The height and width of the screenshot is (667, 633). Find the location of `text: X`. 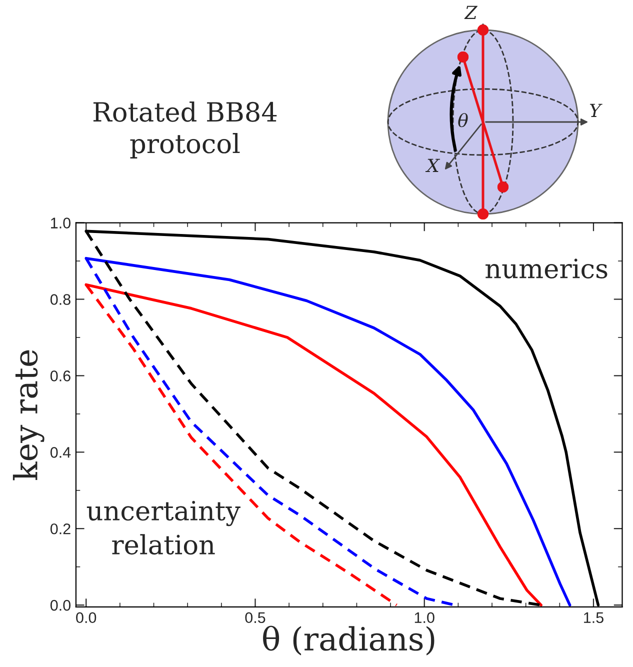

text: X is located at coordinates (432, 165).